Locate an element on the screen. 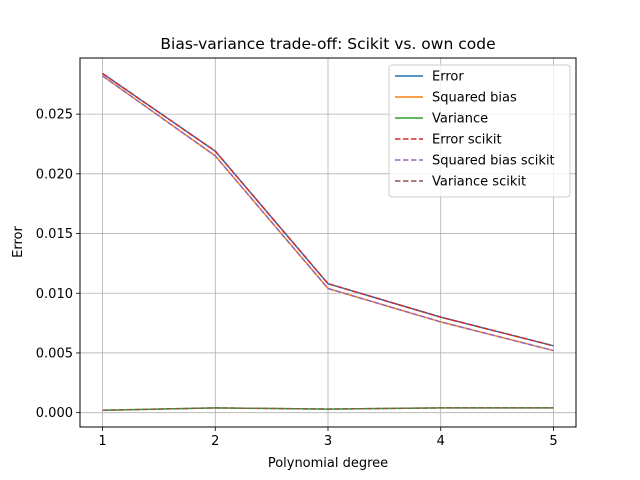 This screenshot has width=640, height=480. y-tick-label: 0.025 is located at coordinates (54, 115).